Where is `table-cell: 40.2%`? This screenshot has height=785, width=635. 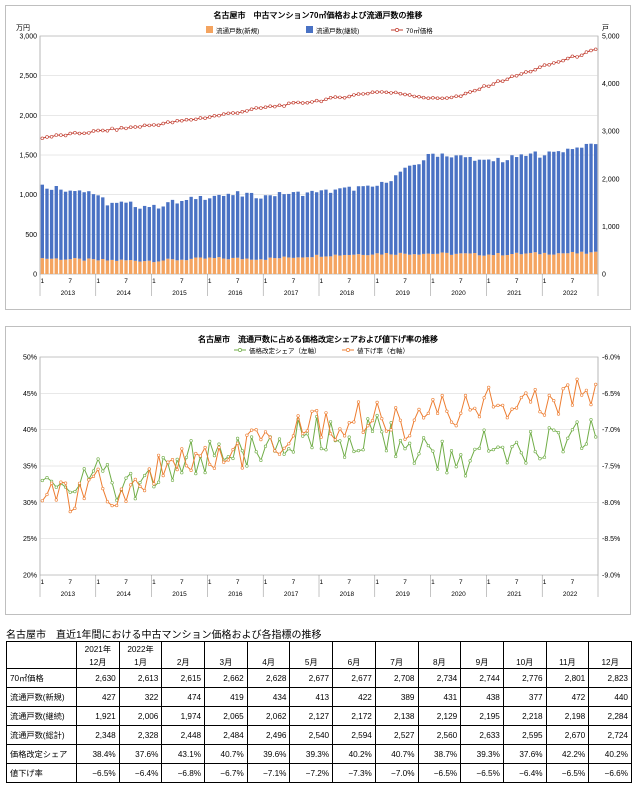
table-cell: 40.2% is located at coordinates (610, 754).